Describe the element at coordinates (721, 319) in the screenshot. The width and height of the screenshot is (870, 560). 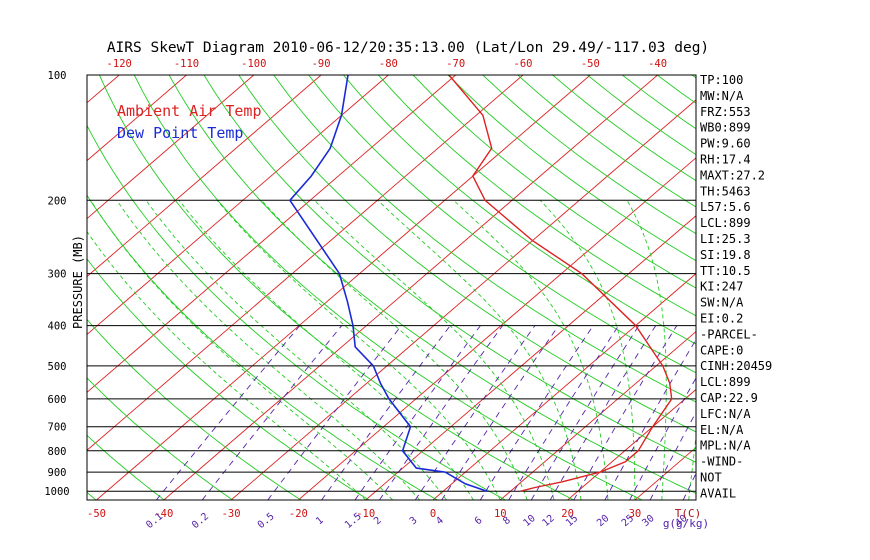
I see `stability-index-entry: EI:0.2` at that location.